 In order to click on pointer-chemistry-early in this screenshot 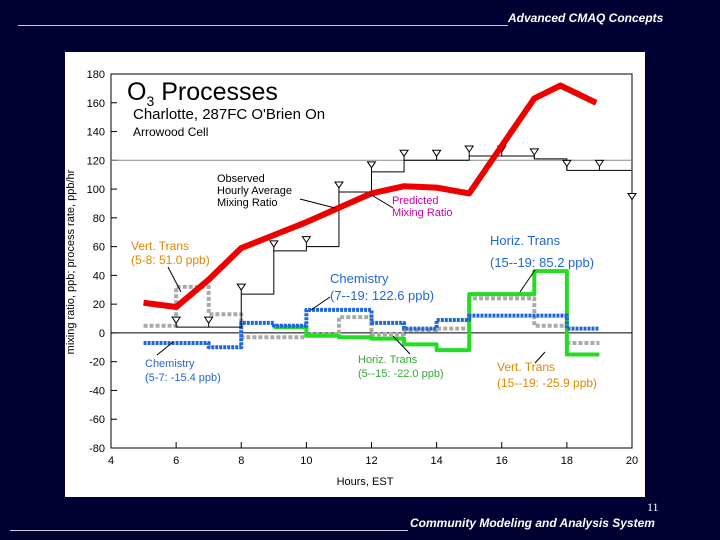, I will do `click(165, 348)`.